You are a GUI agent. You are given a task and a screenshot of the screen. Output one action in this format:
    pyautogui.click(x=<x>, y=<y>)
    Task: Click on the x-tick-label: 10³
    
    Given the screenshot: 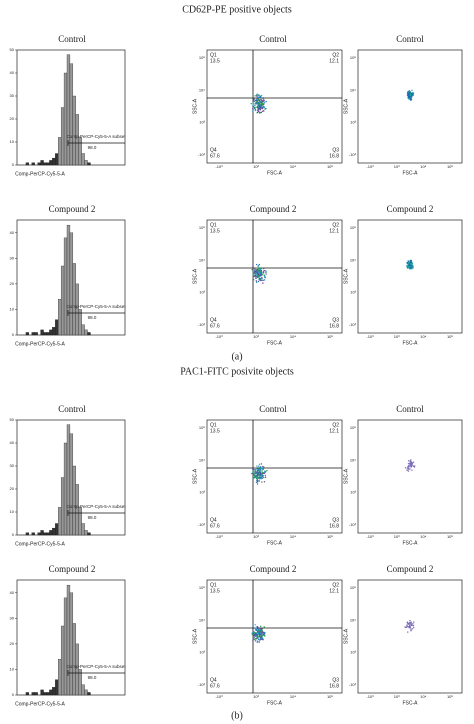 What is the action you would take?
    pyautogui.click(x=256, y=166)
    